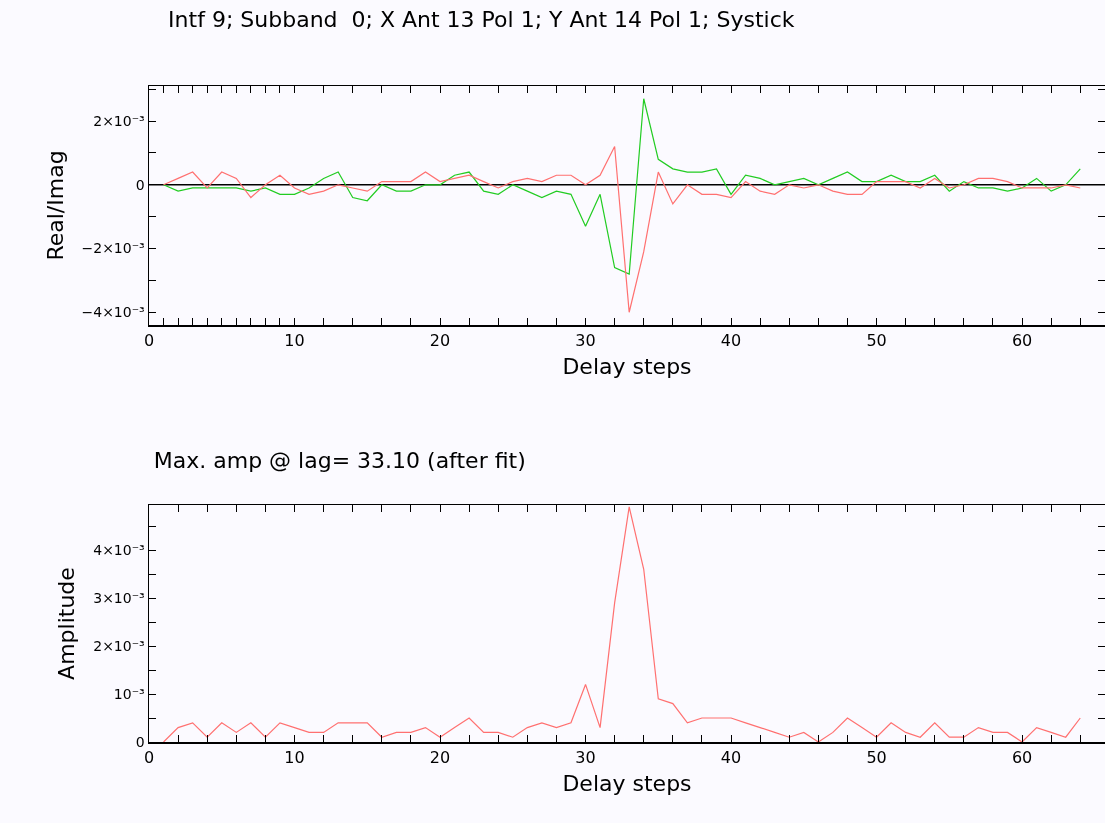 The image size is (1105, 823). What do you see at coordinates (119, 597) in the screenshot?
I see `y-tick-label: 3×10⁻³` at bounding box center [119, 597].